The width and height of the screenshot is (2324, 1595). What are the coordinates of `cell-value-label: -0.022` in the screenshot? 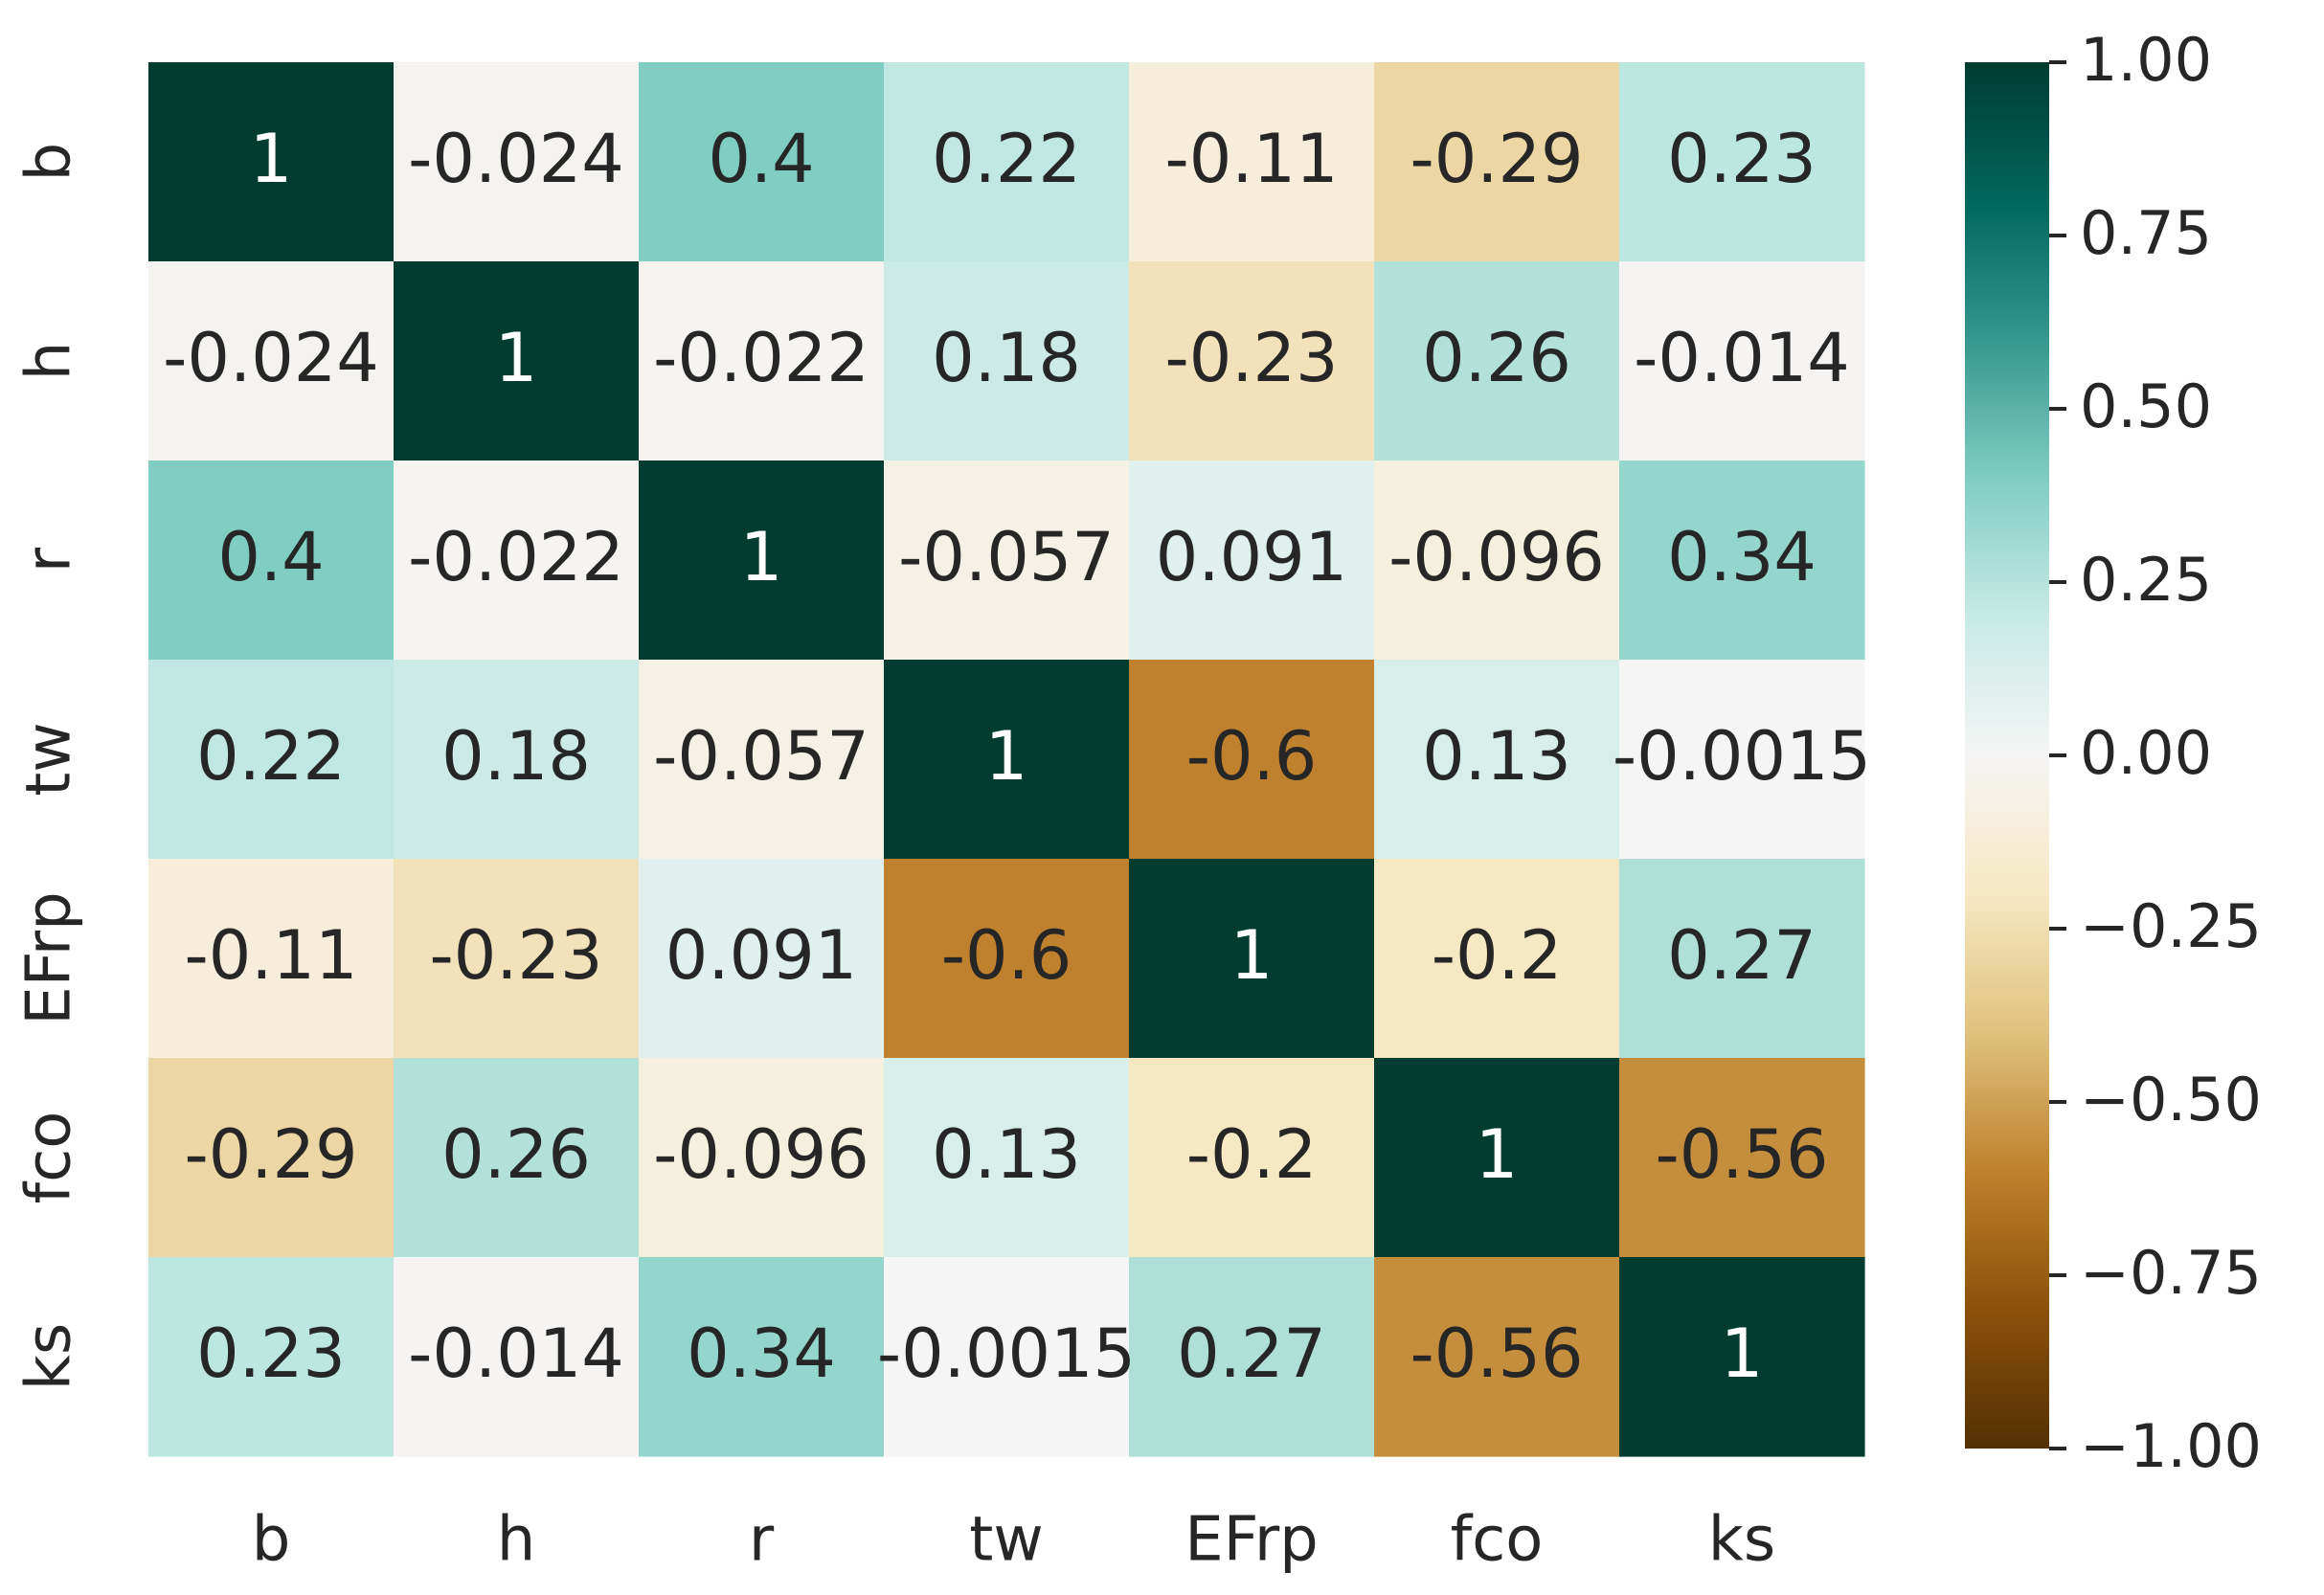 It's located at (761, 358).